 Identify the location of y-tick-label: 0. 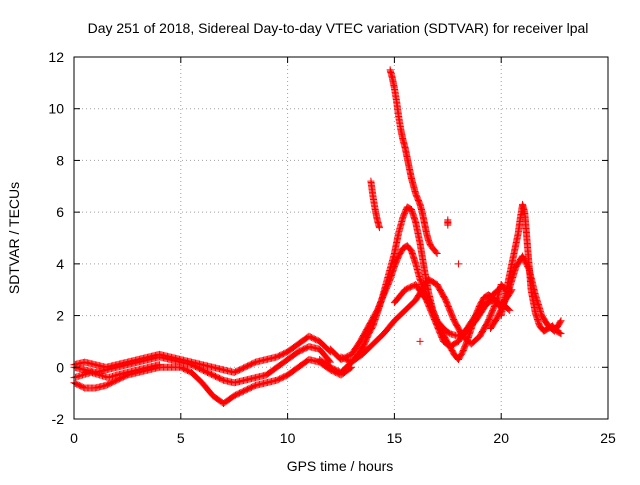
(60, 367).